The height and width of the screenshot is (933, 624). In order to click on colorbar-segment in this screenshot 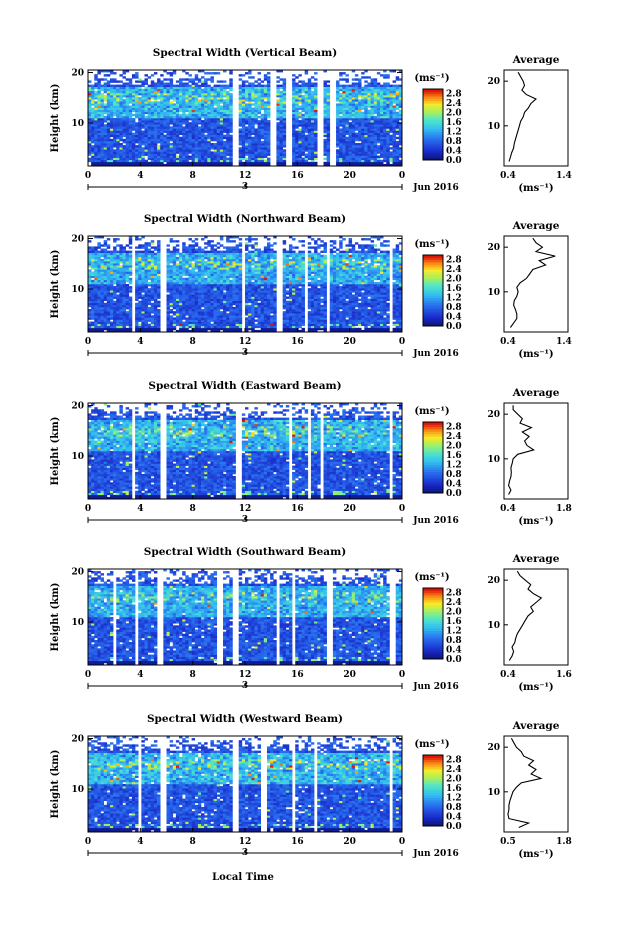, I will do `click(433, 102)`.